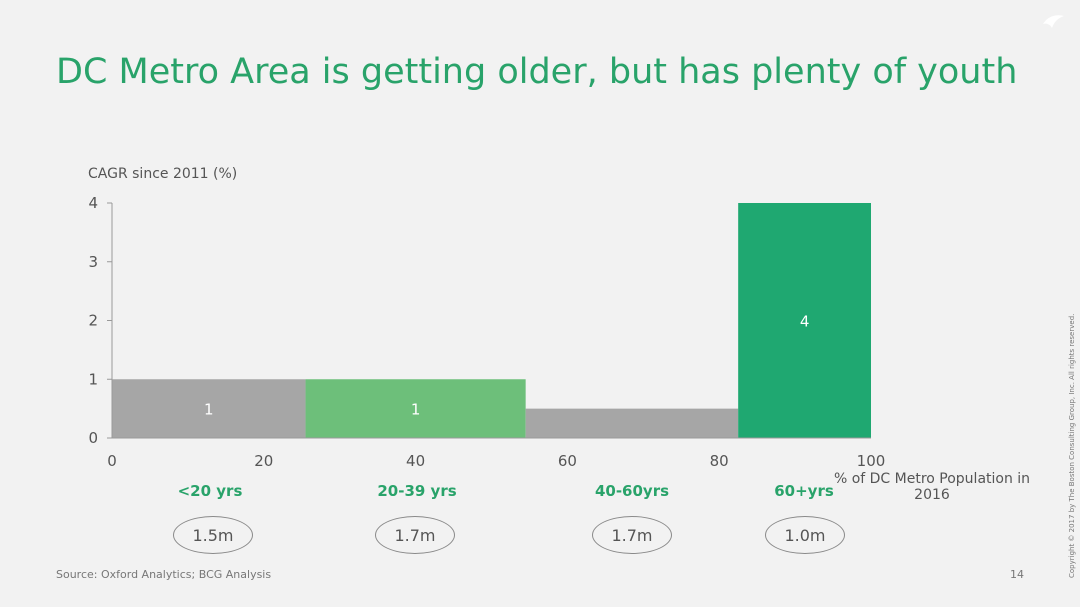 The image size is (1080, 607). Describe the element at coordinates (263, 461) in the screenshot. I see `x-tick-label: 20` at that location.